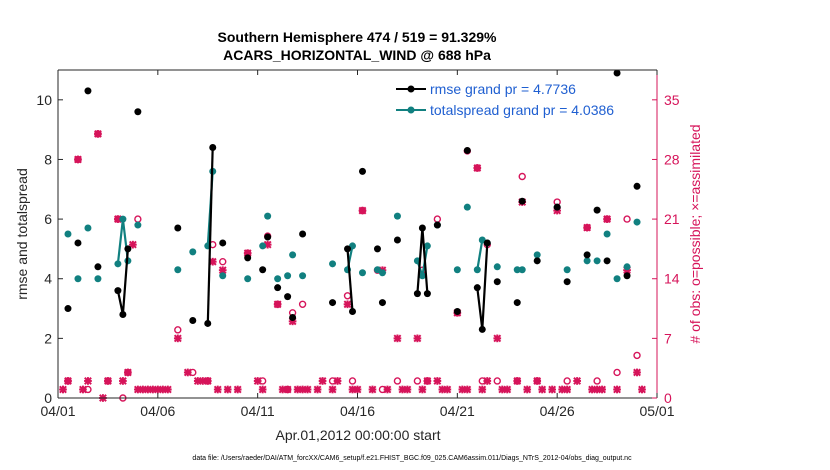  What do you see at coordinates (357, 435) in the screenshot?
I see `x-axis-label: Apr.01,2012 00:00:00 start` at bounding box center [357, 435].